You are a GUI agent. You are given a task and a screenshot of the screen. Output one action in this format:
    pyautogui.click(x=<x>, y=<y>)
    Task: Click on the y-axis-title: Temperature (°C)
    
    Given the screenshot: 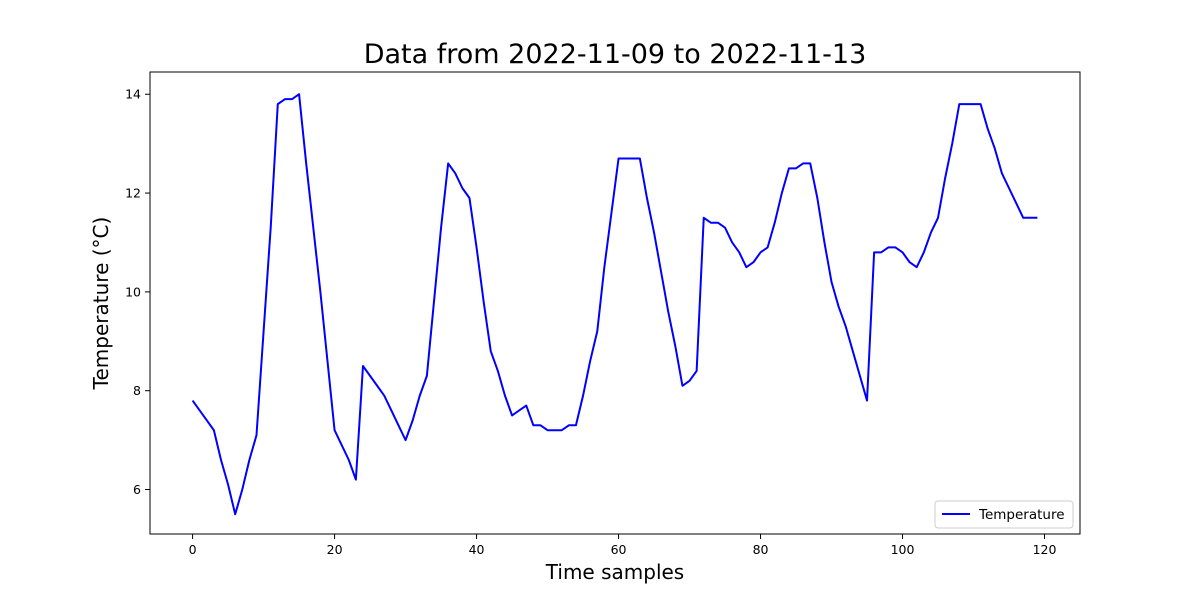 What is the action you would take?
    pyautogui.click(x=101, y=304)
    